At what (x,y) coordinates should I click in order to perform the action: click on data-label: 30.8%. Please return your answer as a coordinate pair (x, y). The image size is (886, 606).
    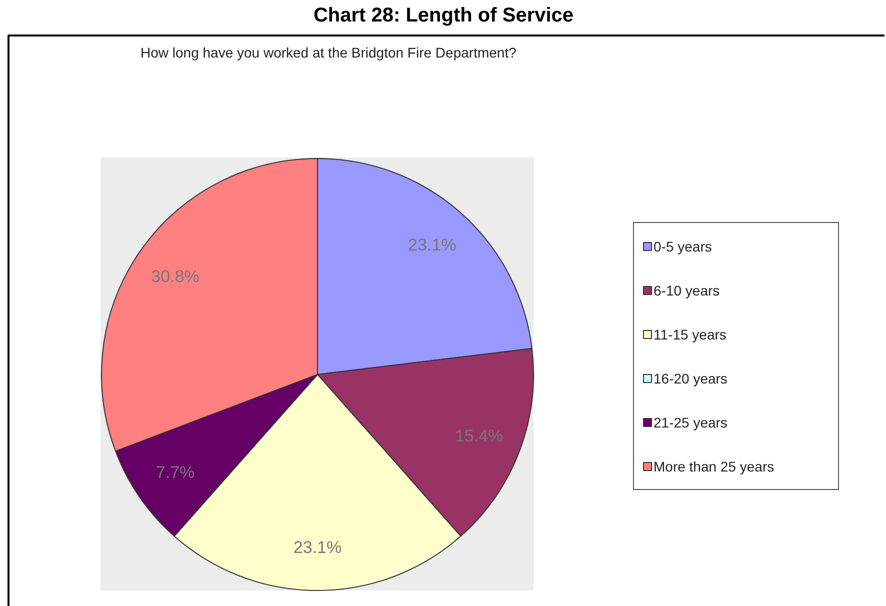
    Looking at the image, I should click on (175, 276).